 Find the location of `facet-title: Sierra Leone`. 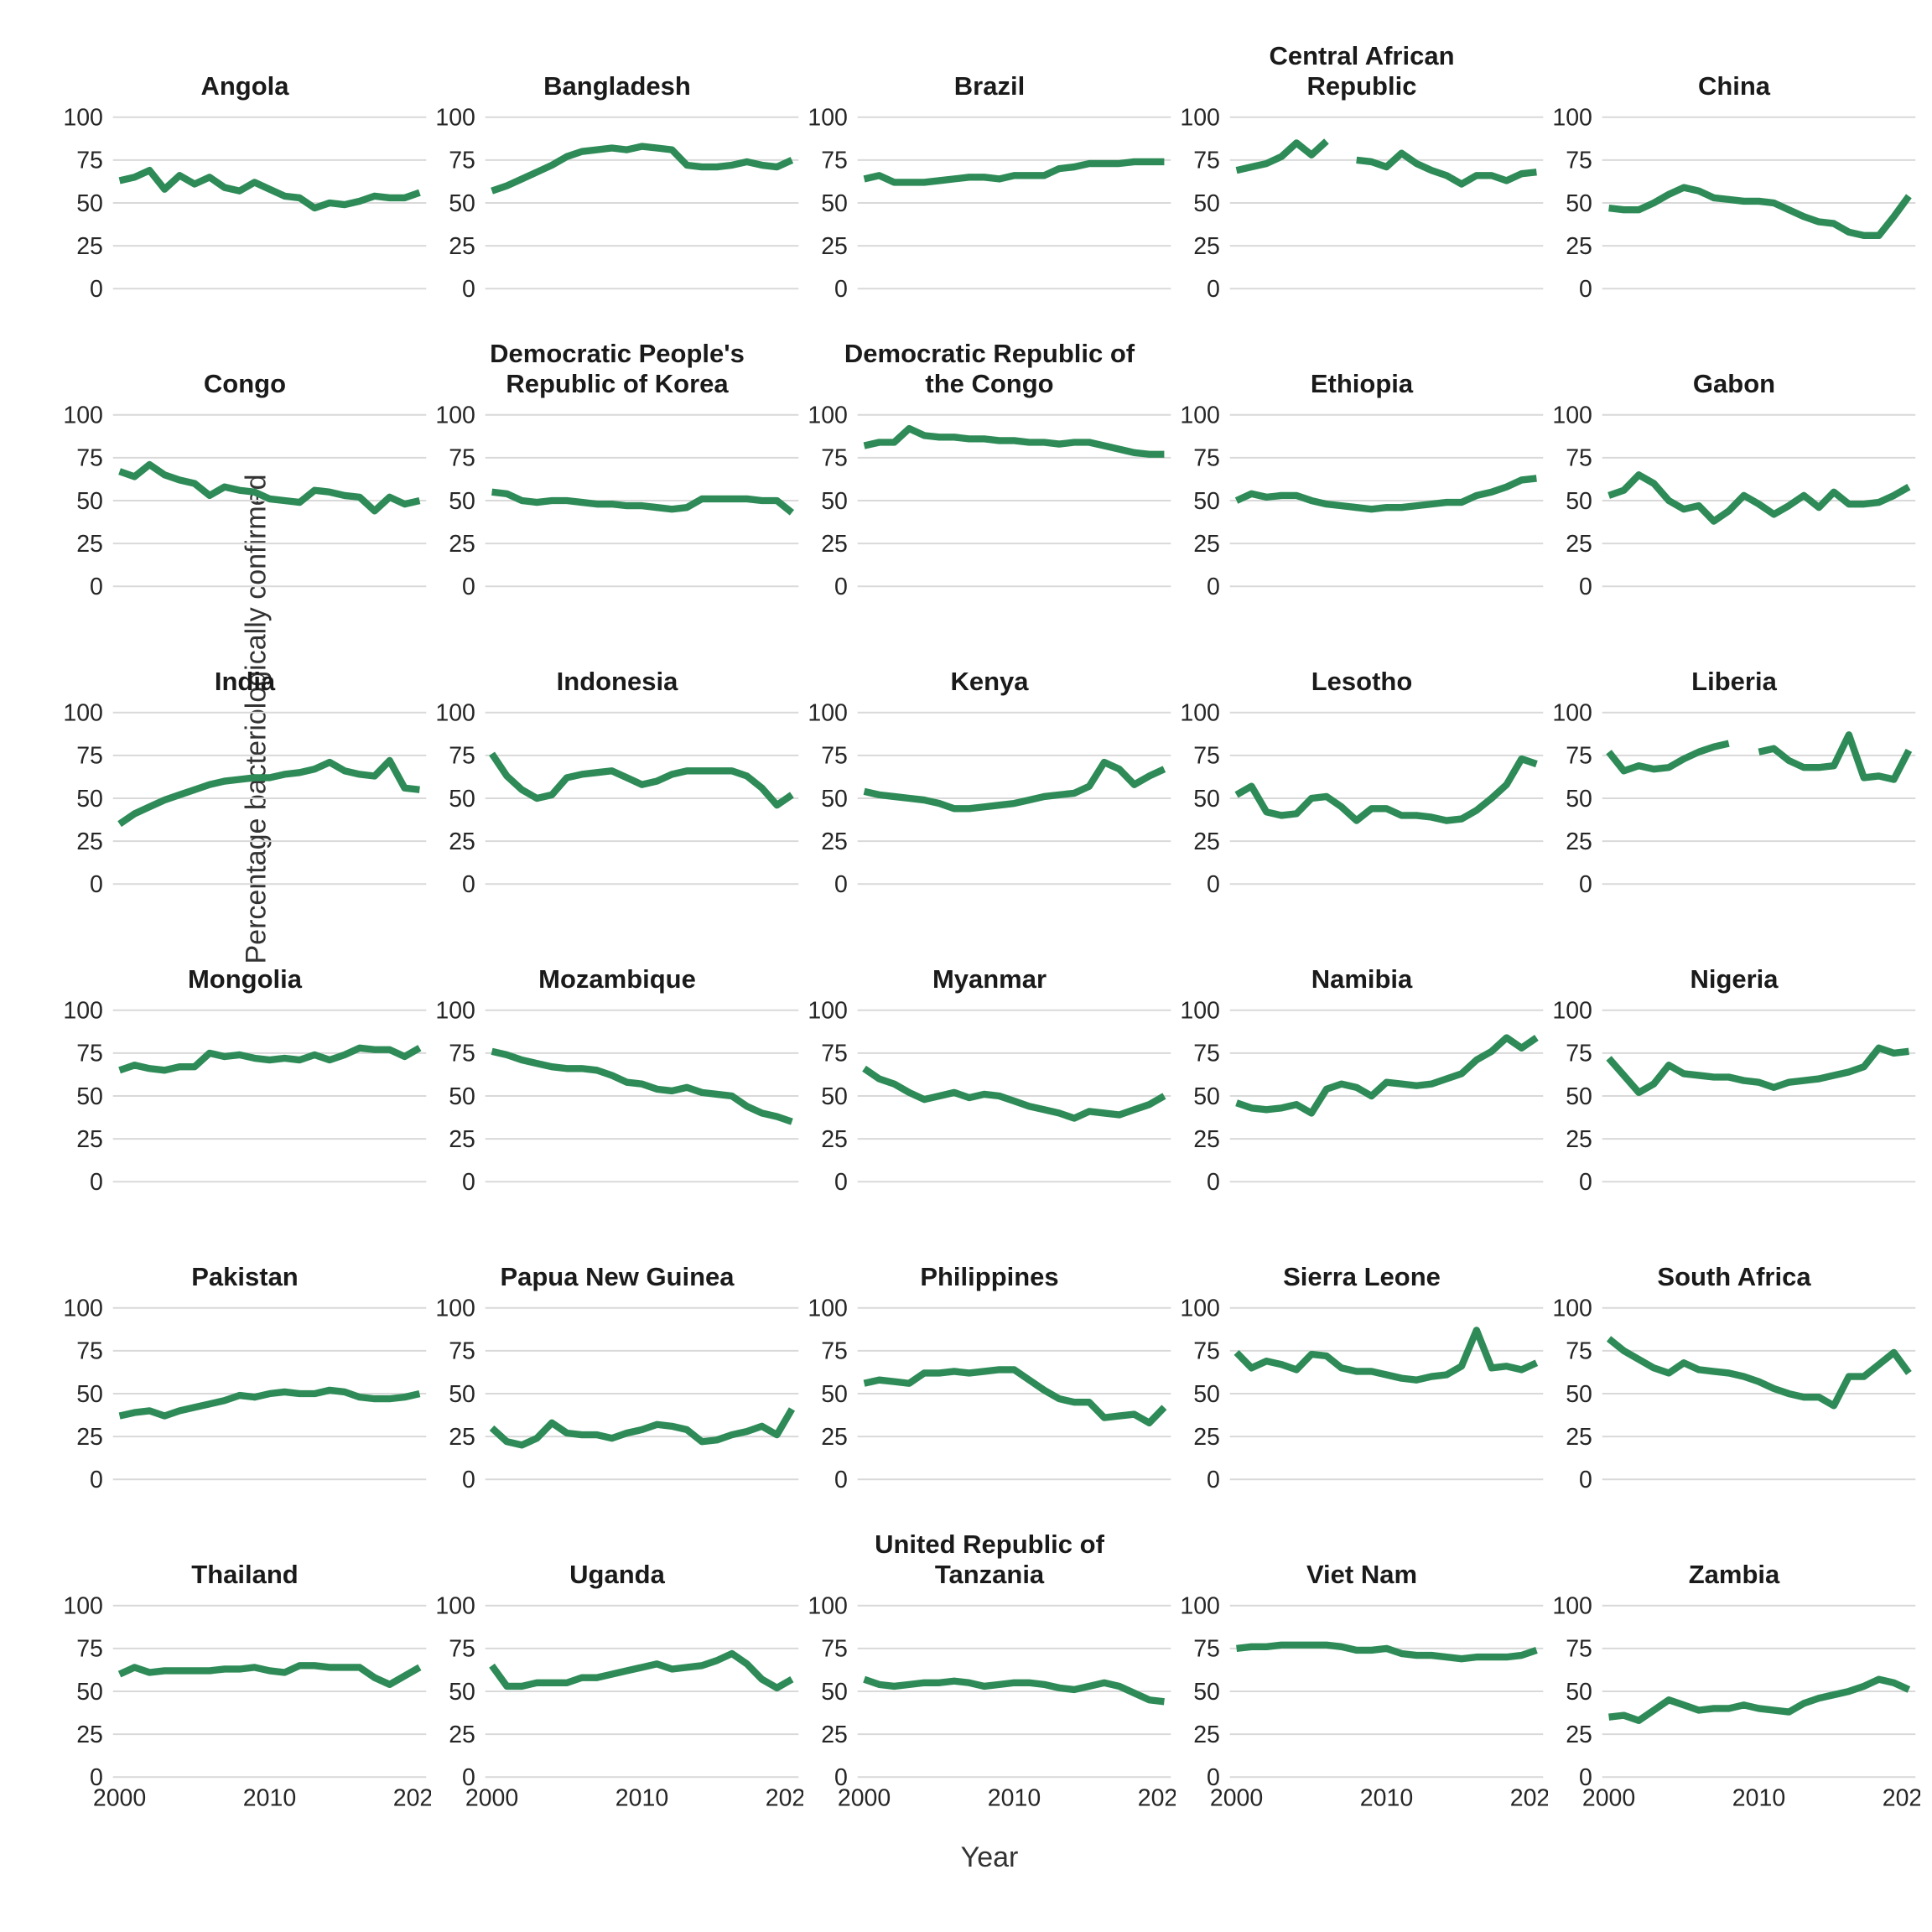

facet-title: Sierra Leone is located at coordinates (1362, 1276).